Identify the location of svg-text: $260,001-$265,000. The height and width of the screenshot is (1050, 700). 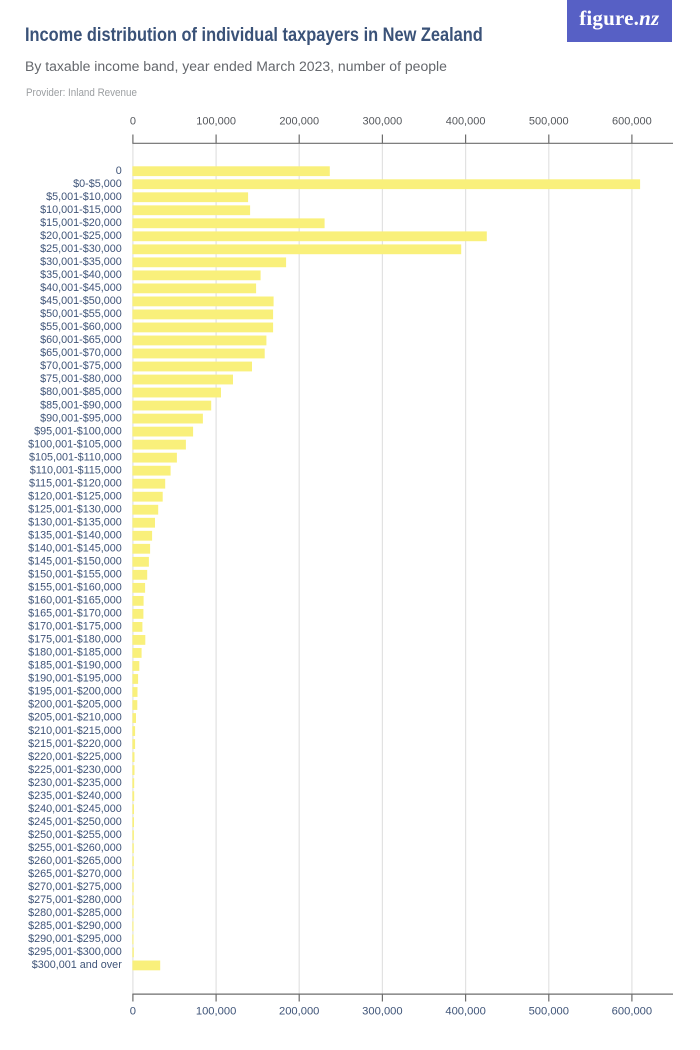
(75, 861).